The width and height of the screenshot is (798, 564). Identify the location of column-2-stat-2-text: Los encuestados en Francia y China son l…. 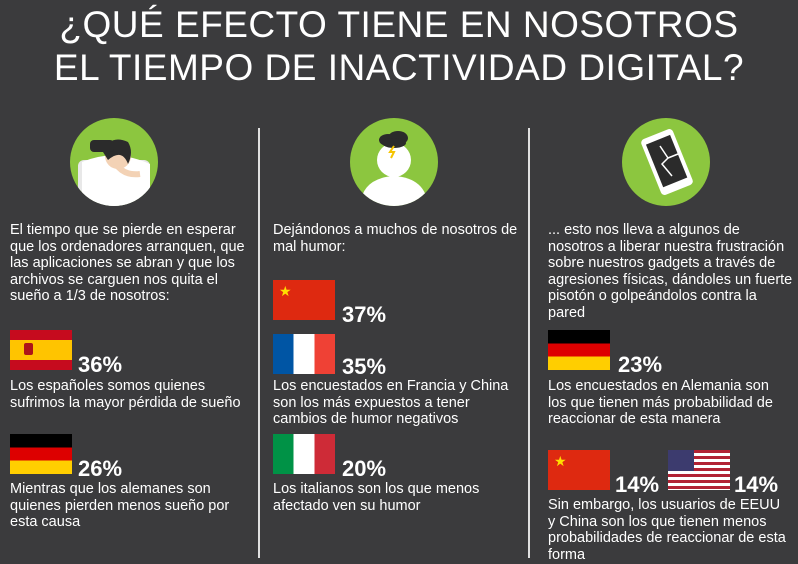
(391, 403).